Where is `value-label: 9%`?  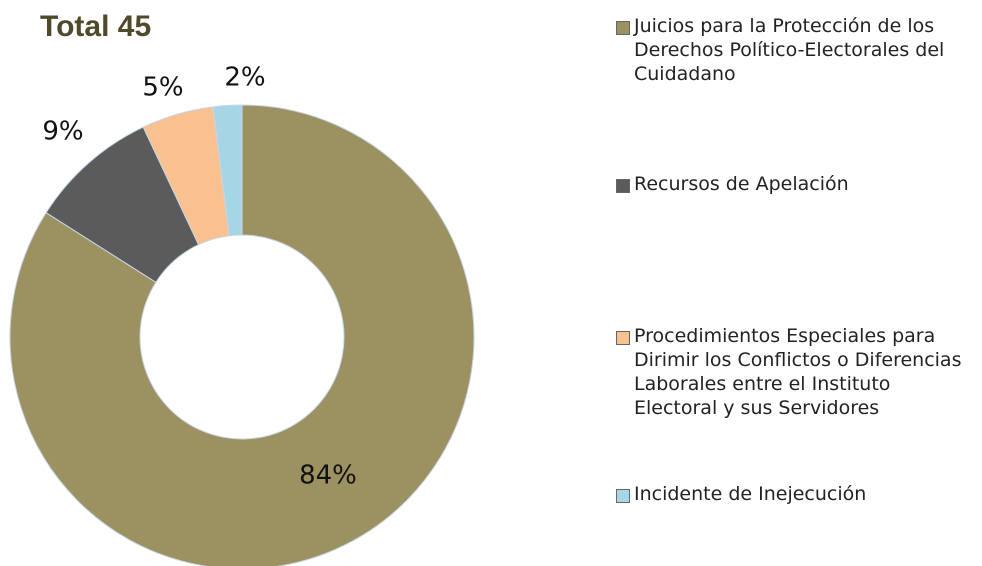
value-label: 9% is located at coordinates (62, 132).